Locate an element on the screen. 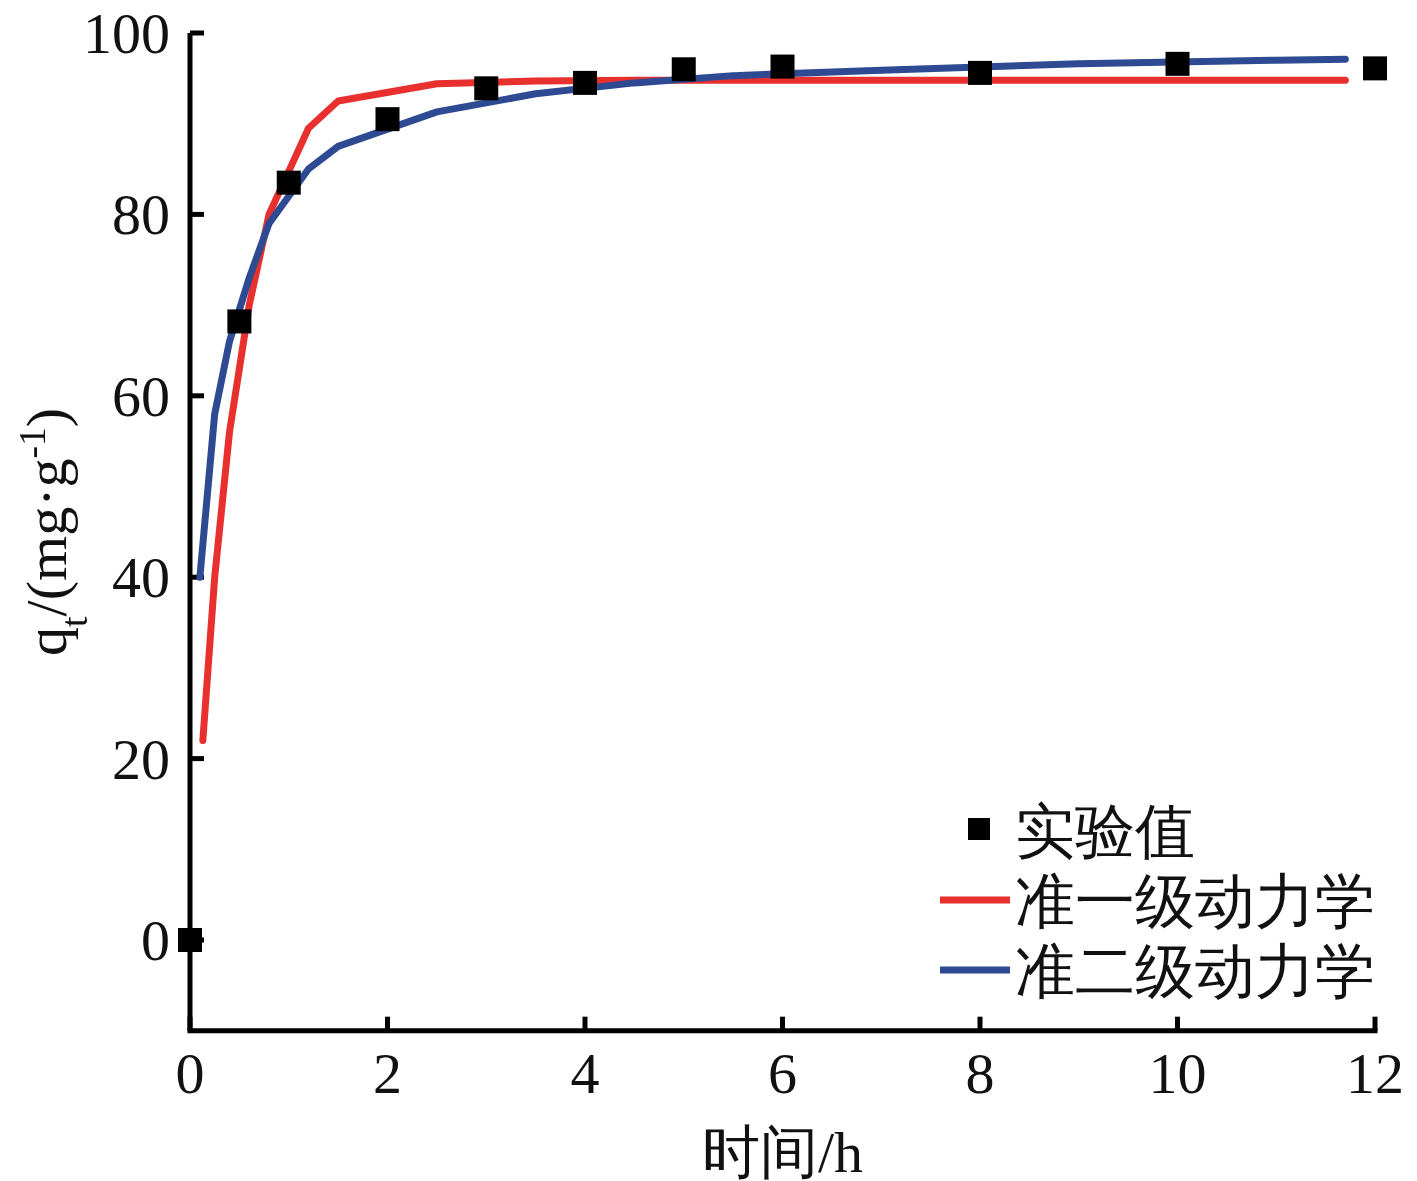 The height and width of the screenshot is (1181, 1417). y-tick-label: 100 is located at coordinates (126, 33).